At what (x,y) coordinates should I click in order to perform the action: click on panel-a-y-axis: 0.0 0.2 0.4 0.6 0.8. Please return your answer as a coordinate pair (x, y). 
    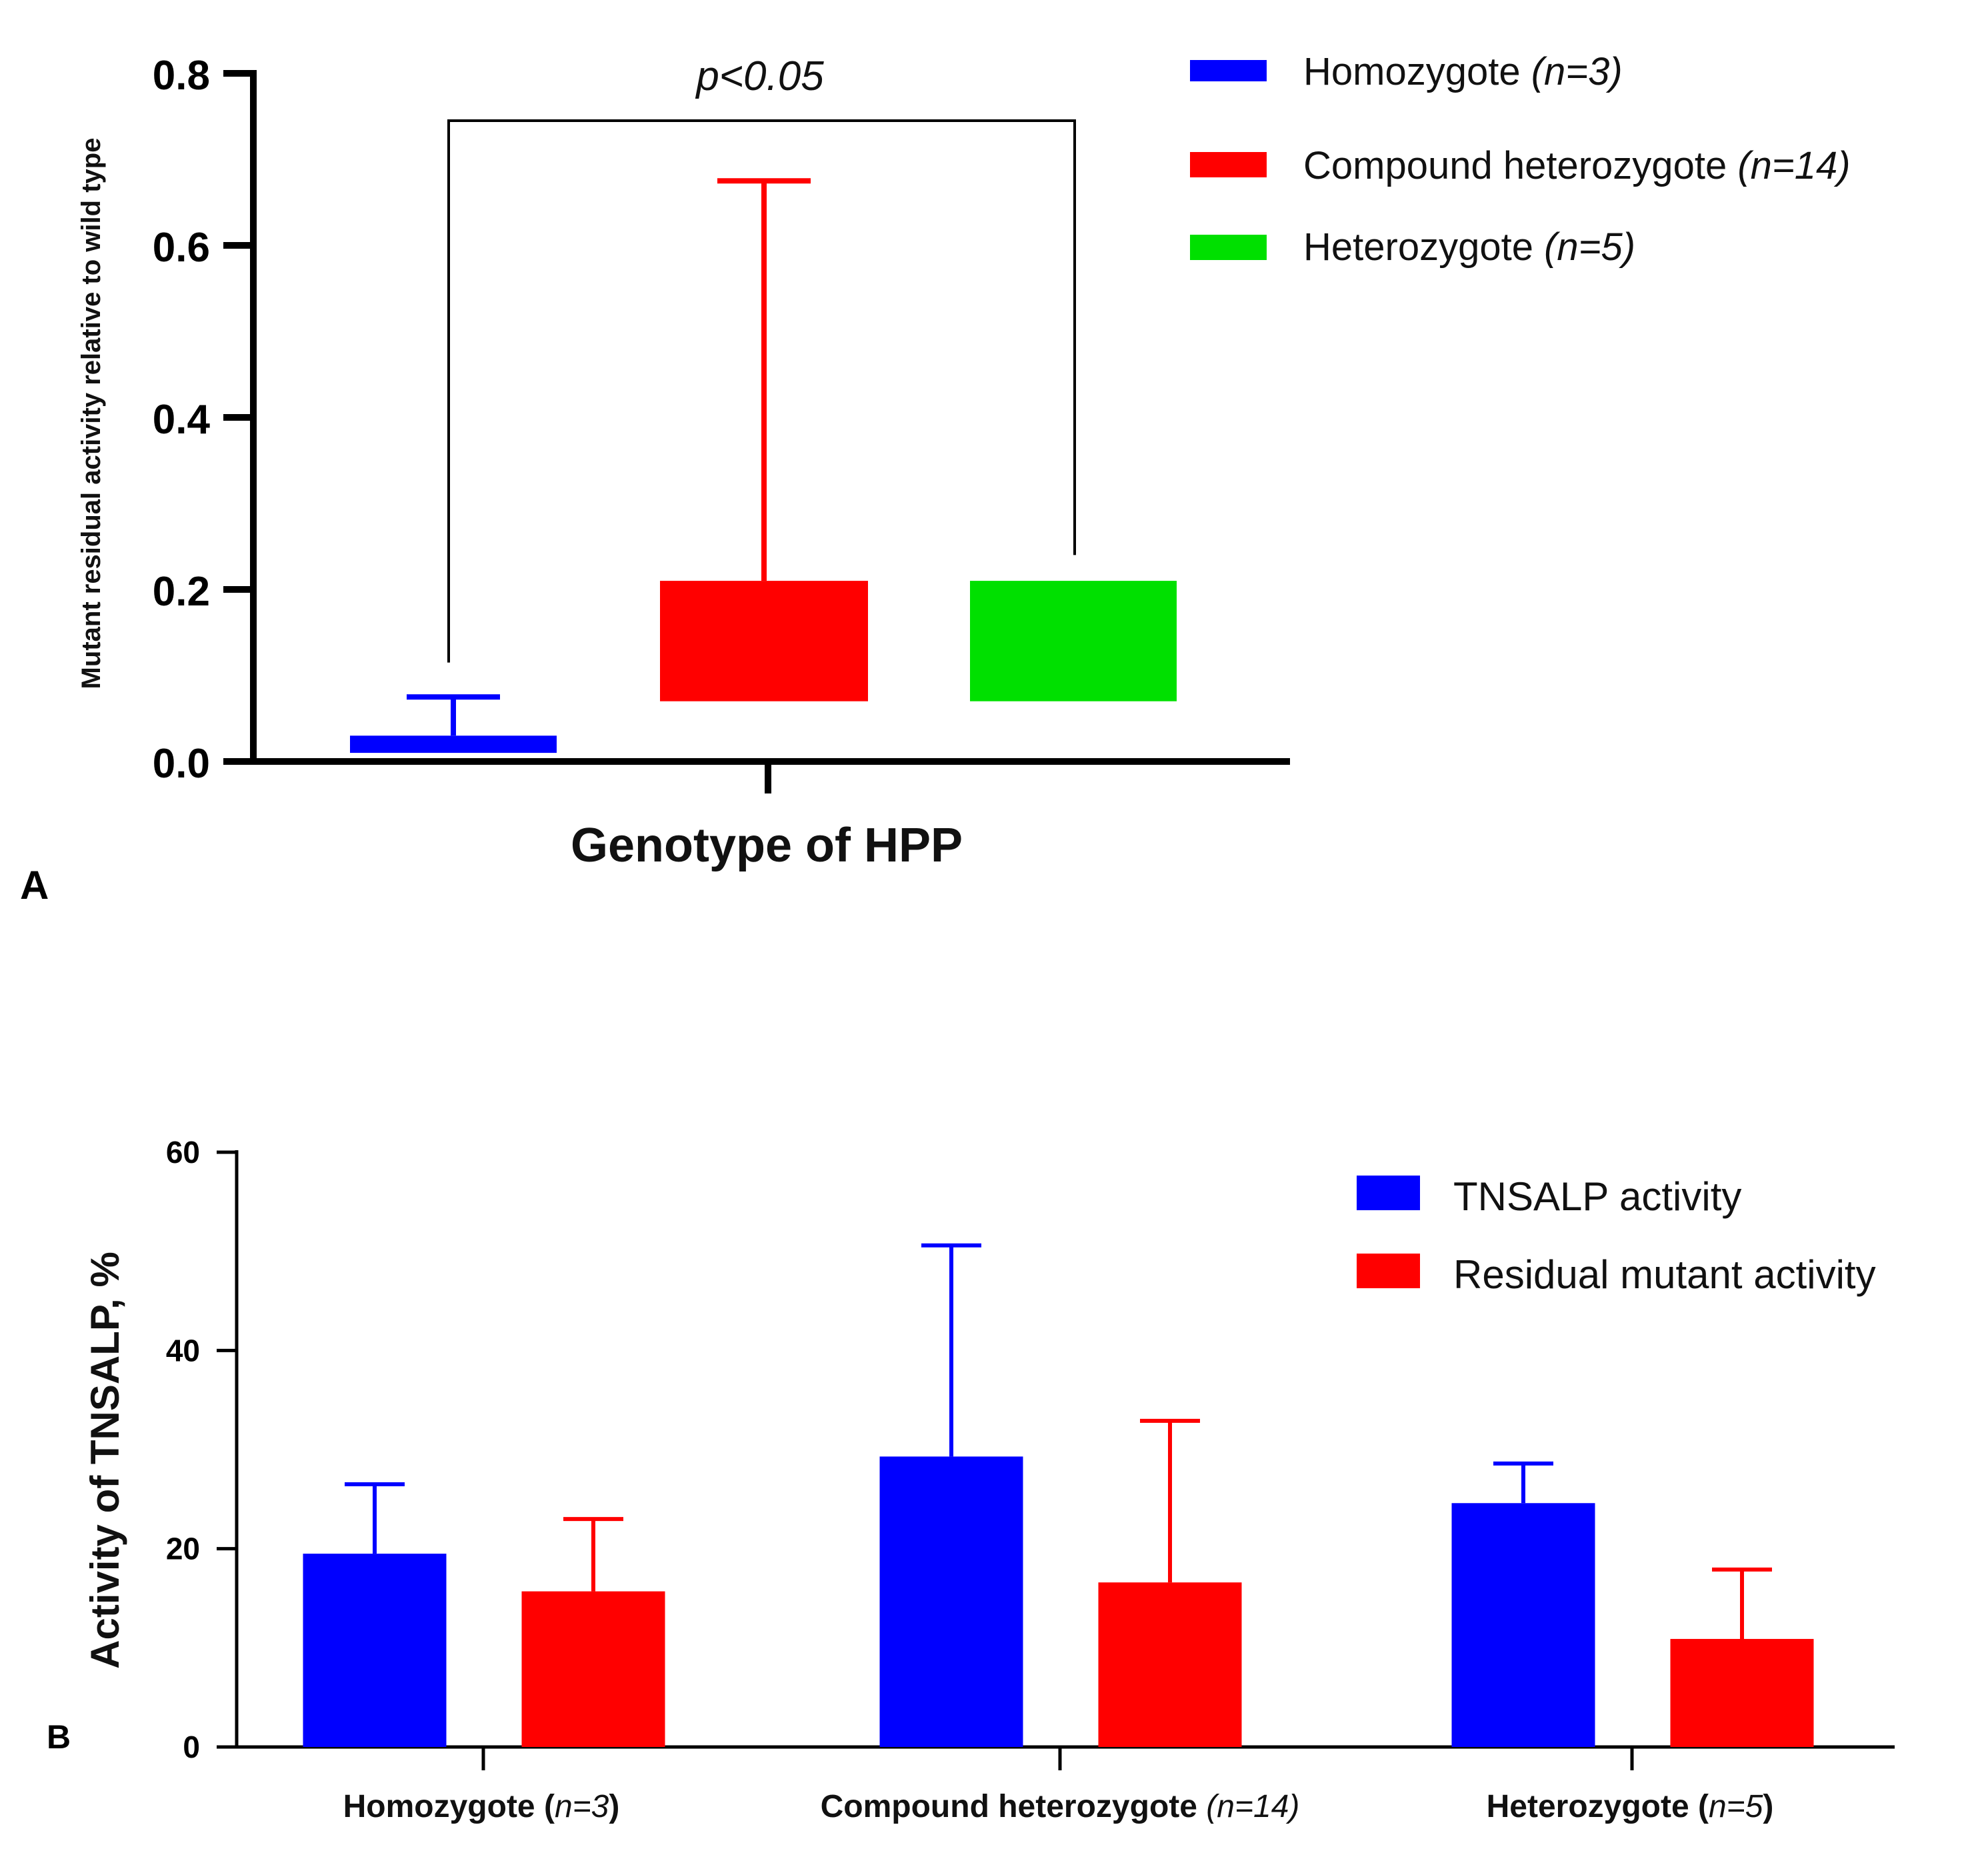
    Looking at the image, I should click on (205, 420).